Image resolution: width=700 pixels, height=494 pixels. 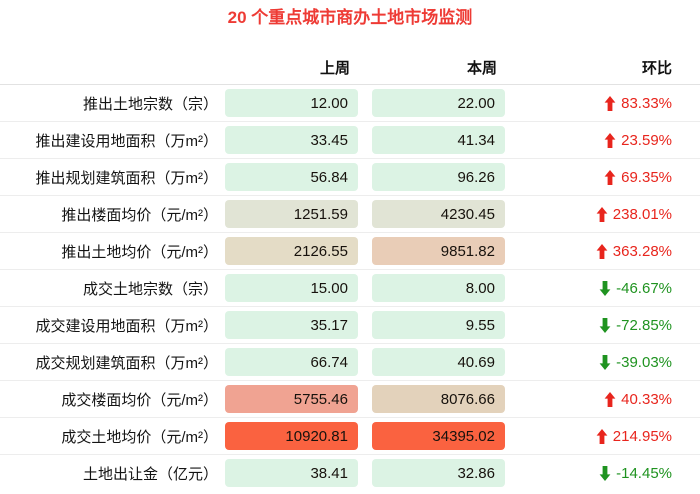 I want to click on header-last-week: 上周, so click(x=334, y=68).